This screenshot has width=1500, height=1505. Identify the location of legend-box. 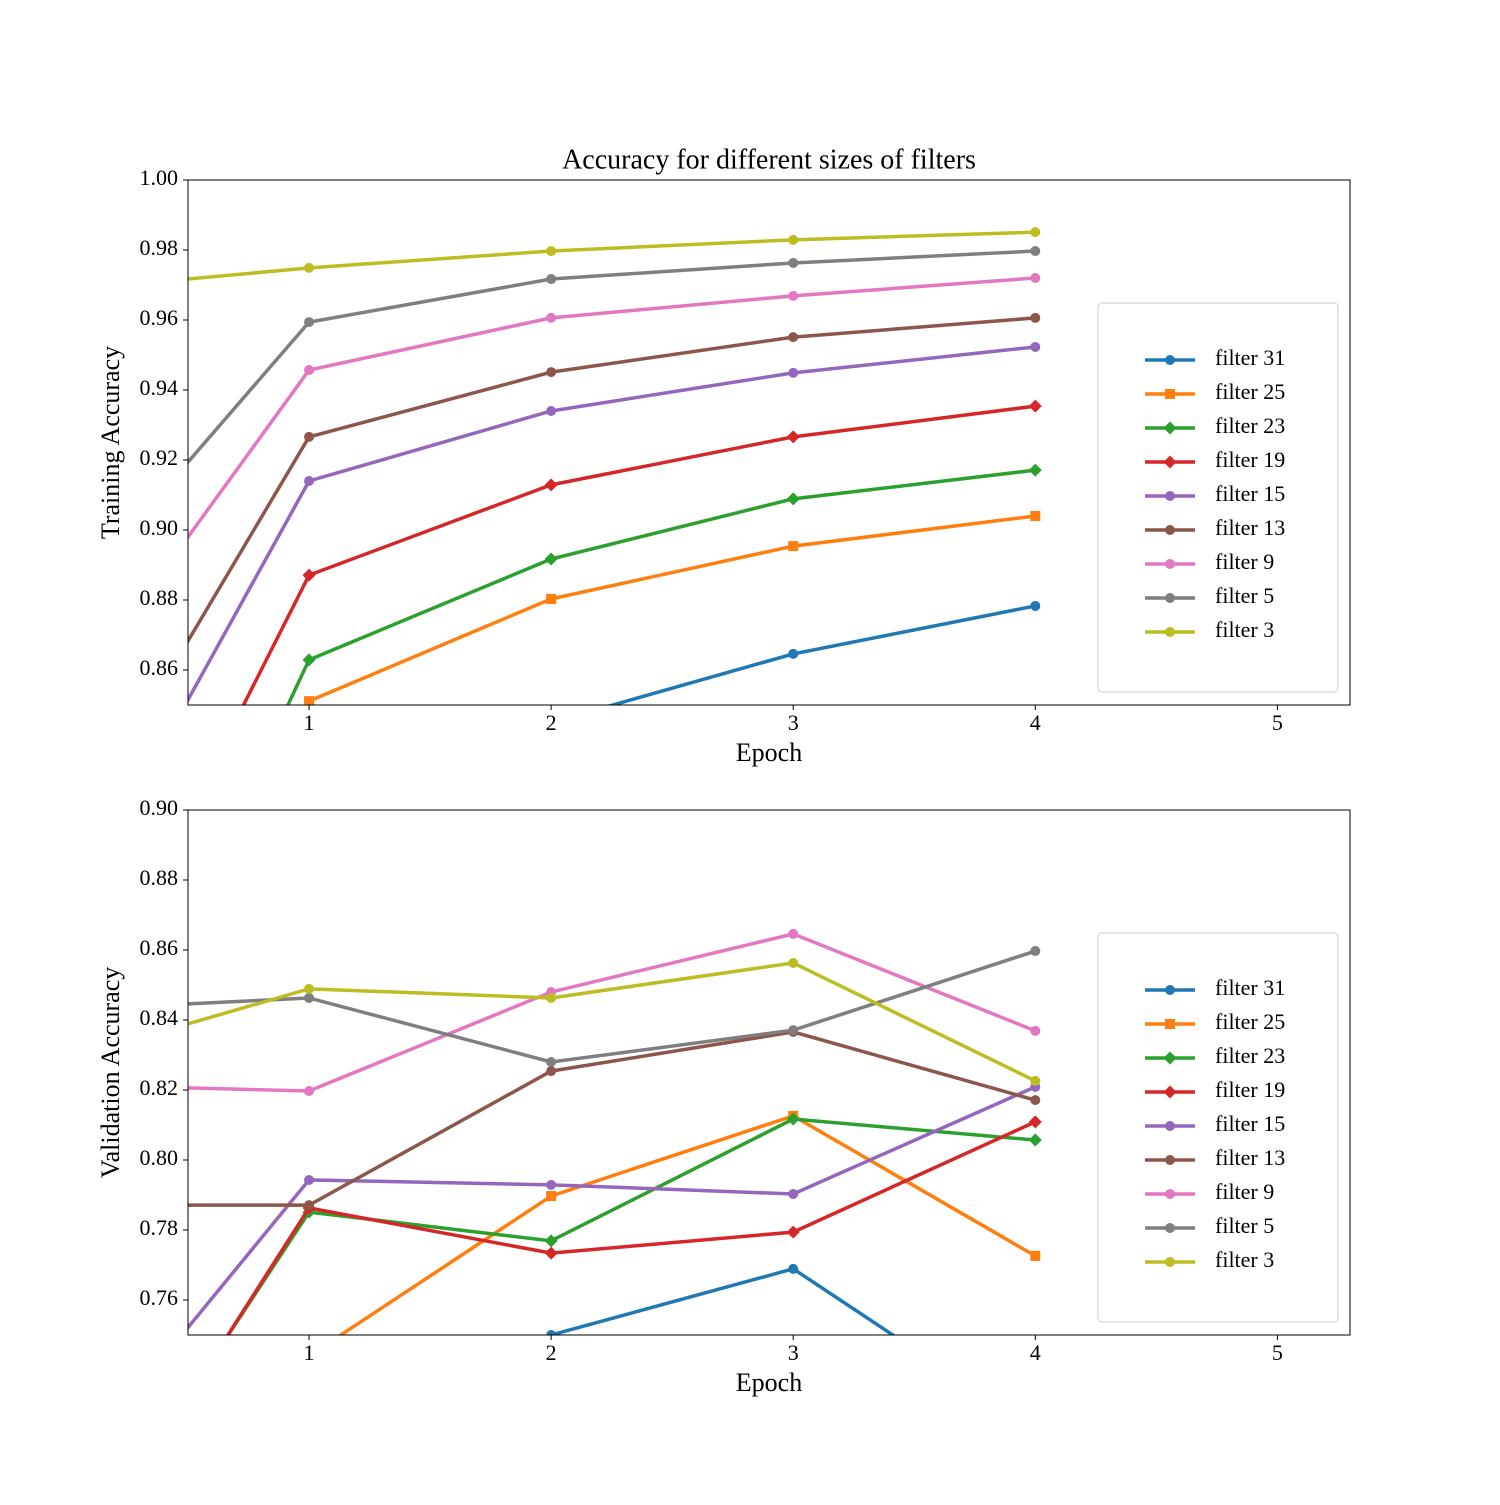
(1218, 497).